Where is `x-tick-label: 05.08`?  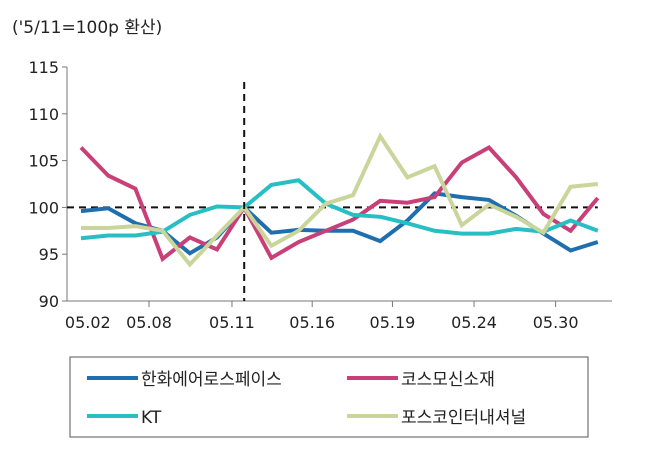 x-tick-label: 05.08 is located at coordinates (149, 322).